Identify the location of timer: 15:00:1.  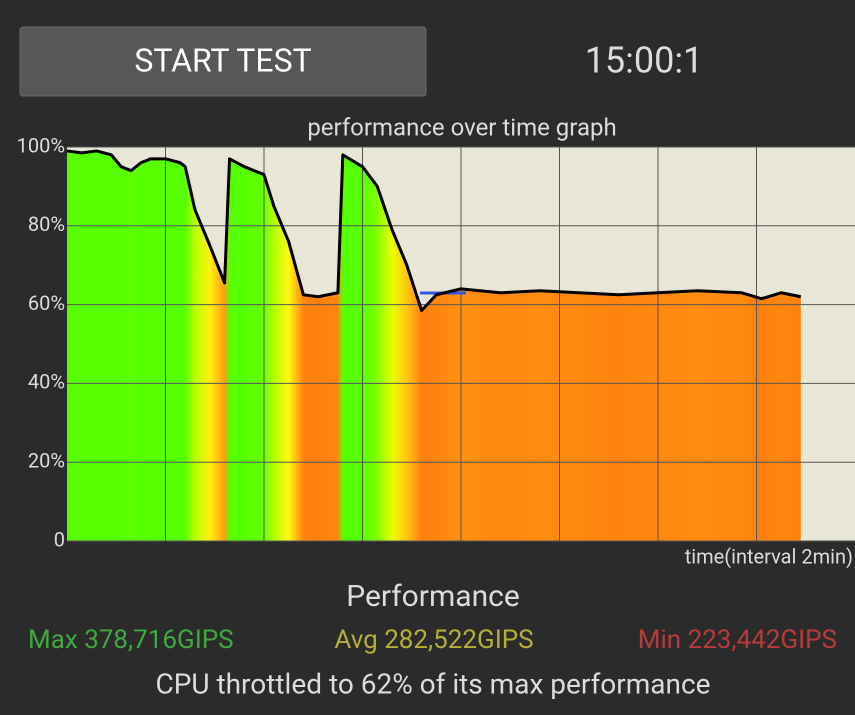
(644, 61).